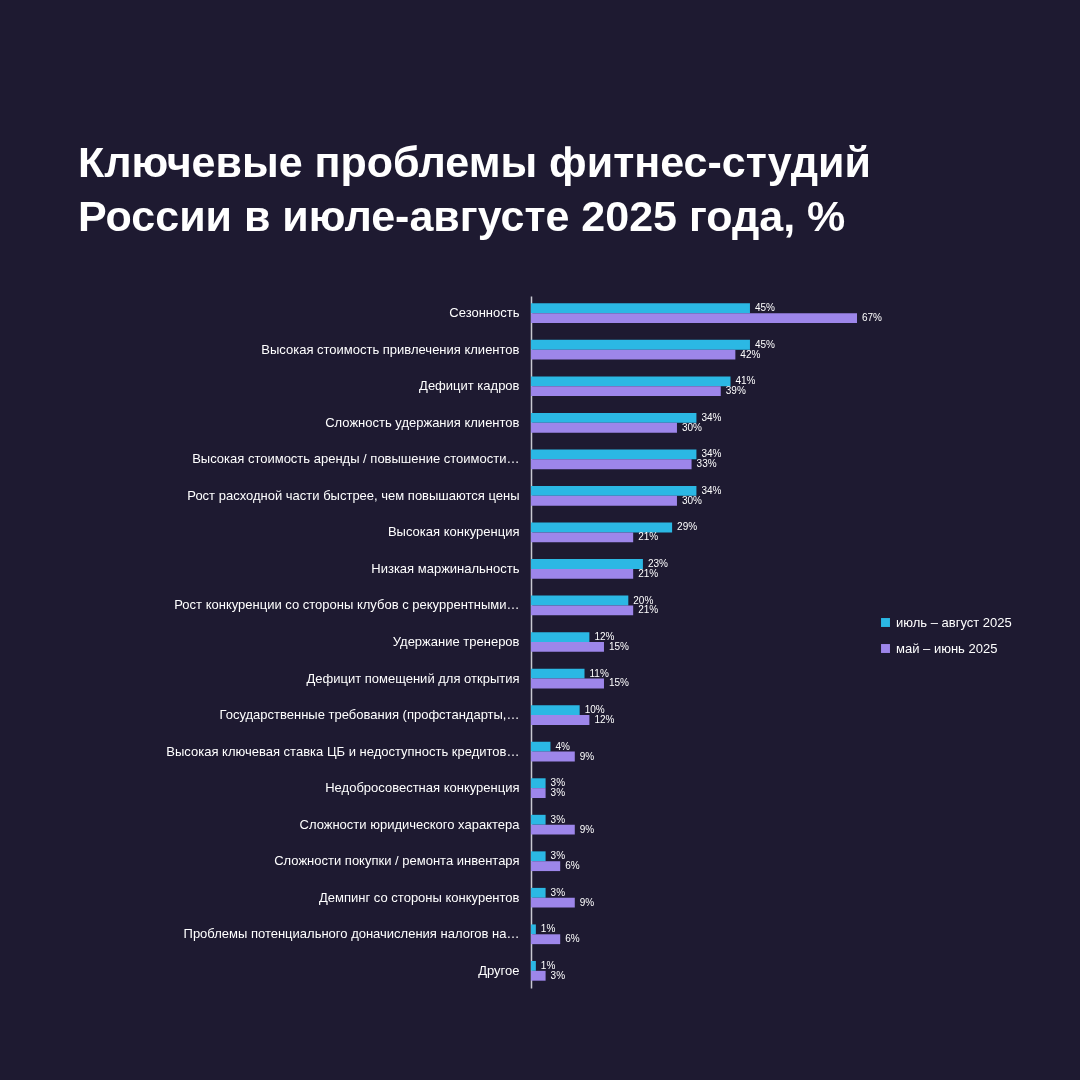 Image resolution: width=1080 pixels, height=1080 pixels. Describe the element at coordinates (643, 600) in the screenshot. I see `data-label: 20%` at that location.